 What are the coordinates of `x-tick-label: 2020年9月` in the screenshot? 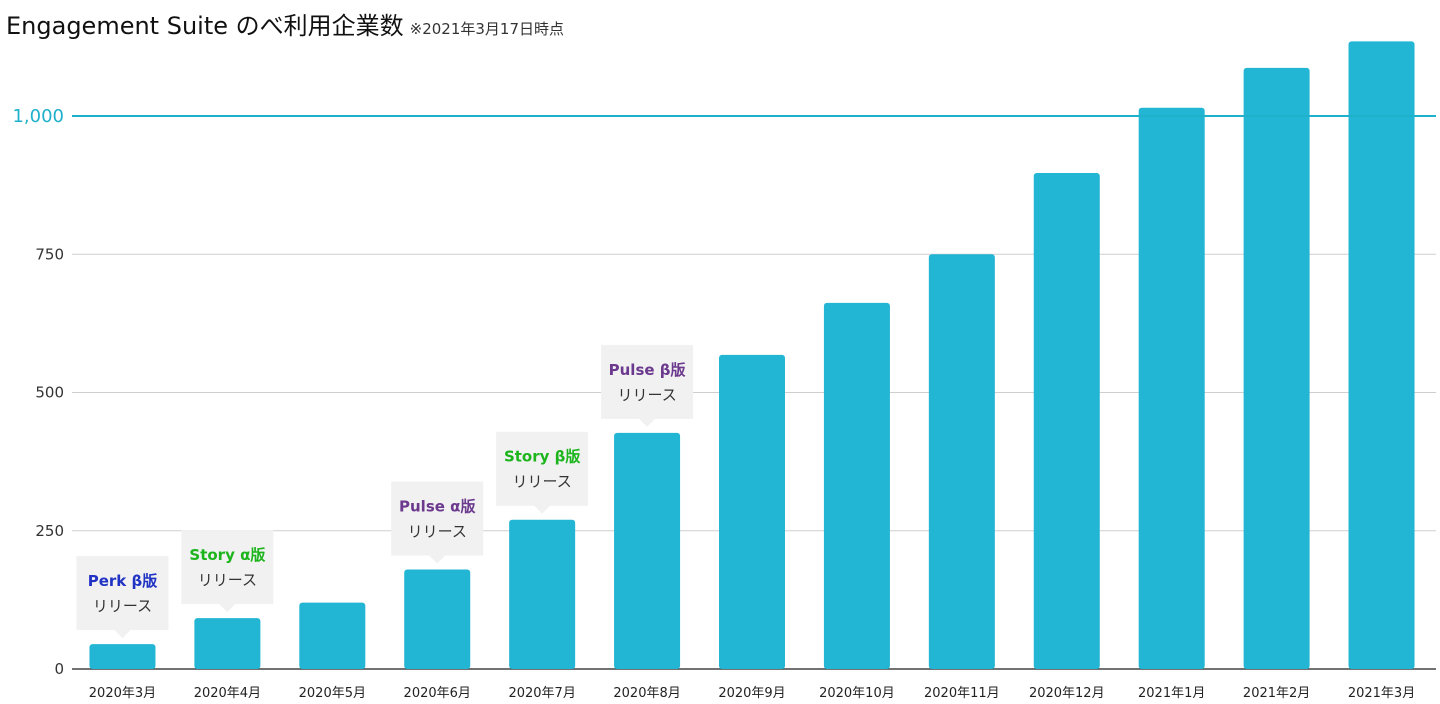 It's located at (751, 693).